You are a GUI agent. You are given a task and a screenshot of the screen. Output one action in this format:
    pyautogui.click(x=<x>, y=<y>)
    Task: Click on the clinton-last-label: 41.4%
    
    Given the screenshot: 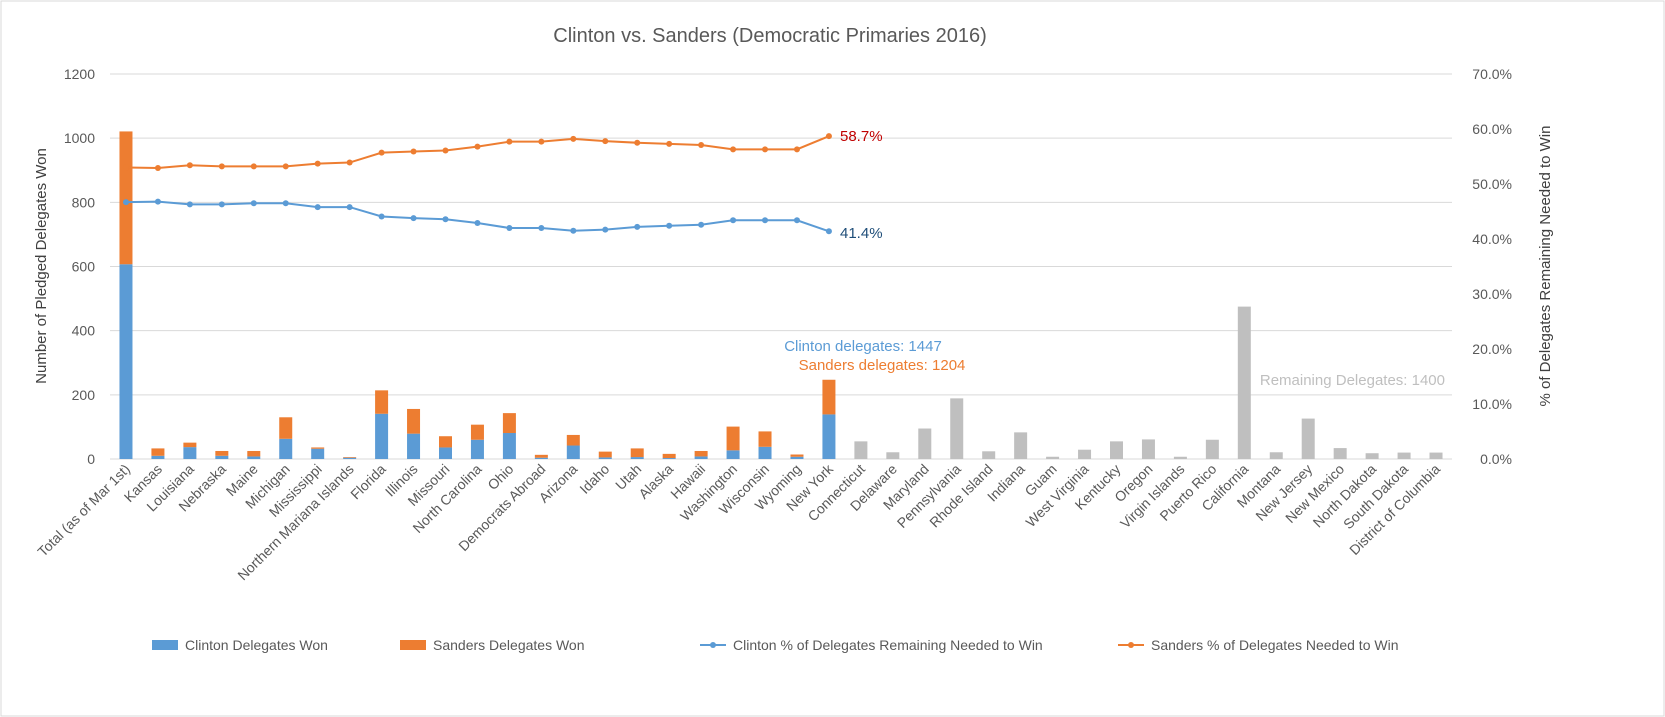 What is the action you would take?
    pyautogui.click(x=861, y=233)
    